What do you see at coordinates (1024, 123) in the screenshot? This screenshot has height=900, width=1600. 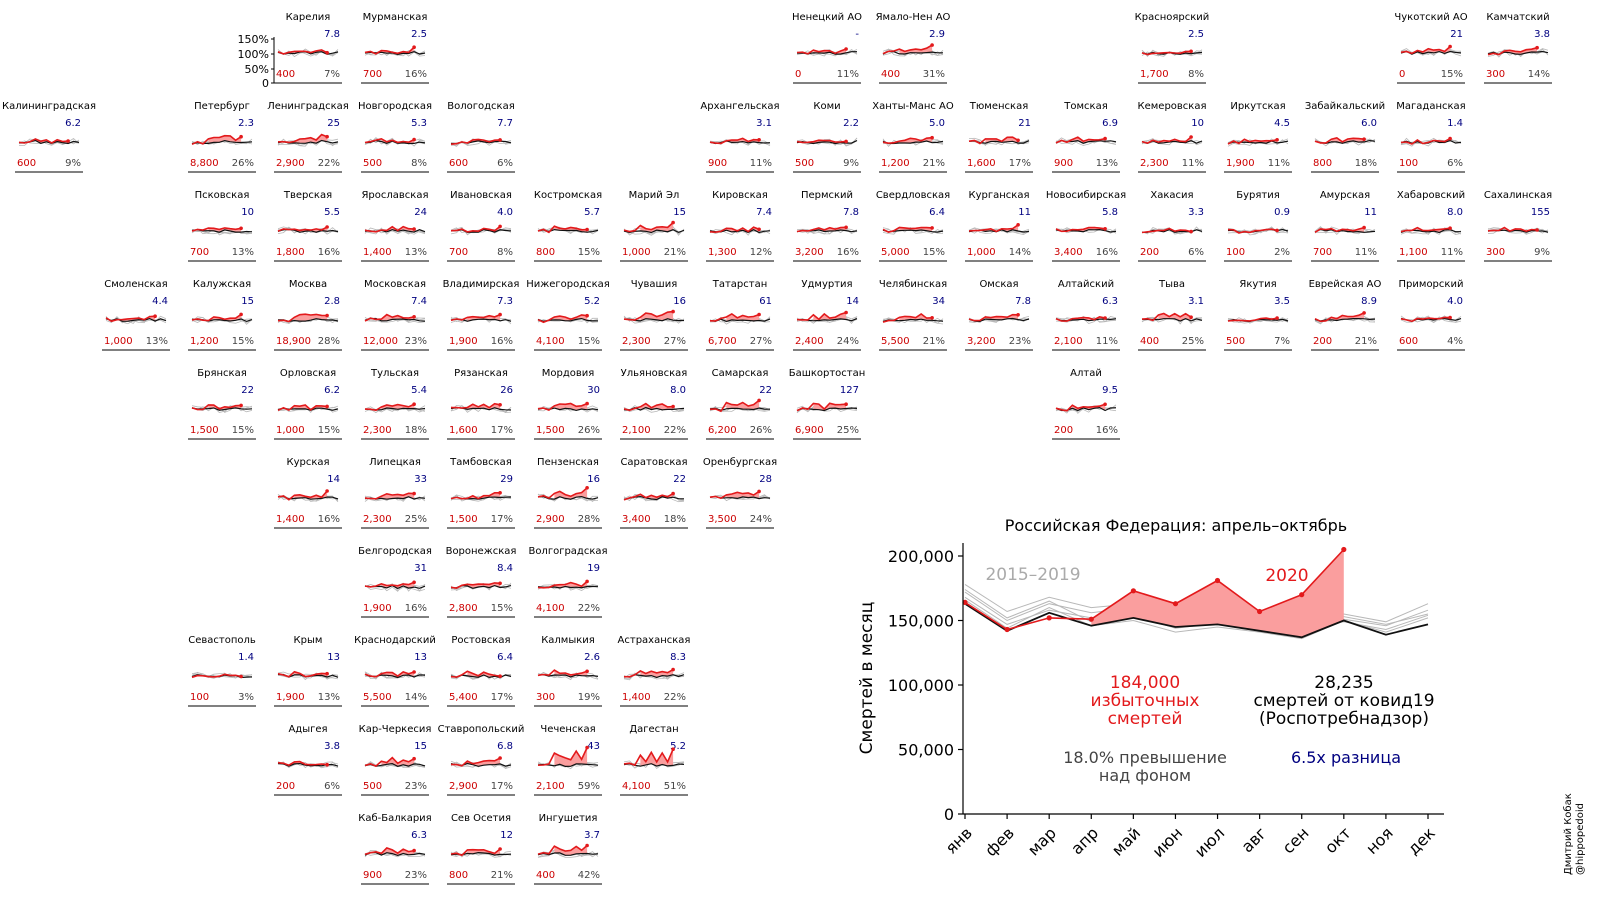 I see `covid-ratio: 21` at bounding box center [1024, 123].